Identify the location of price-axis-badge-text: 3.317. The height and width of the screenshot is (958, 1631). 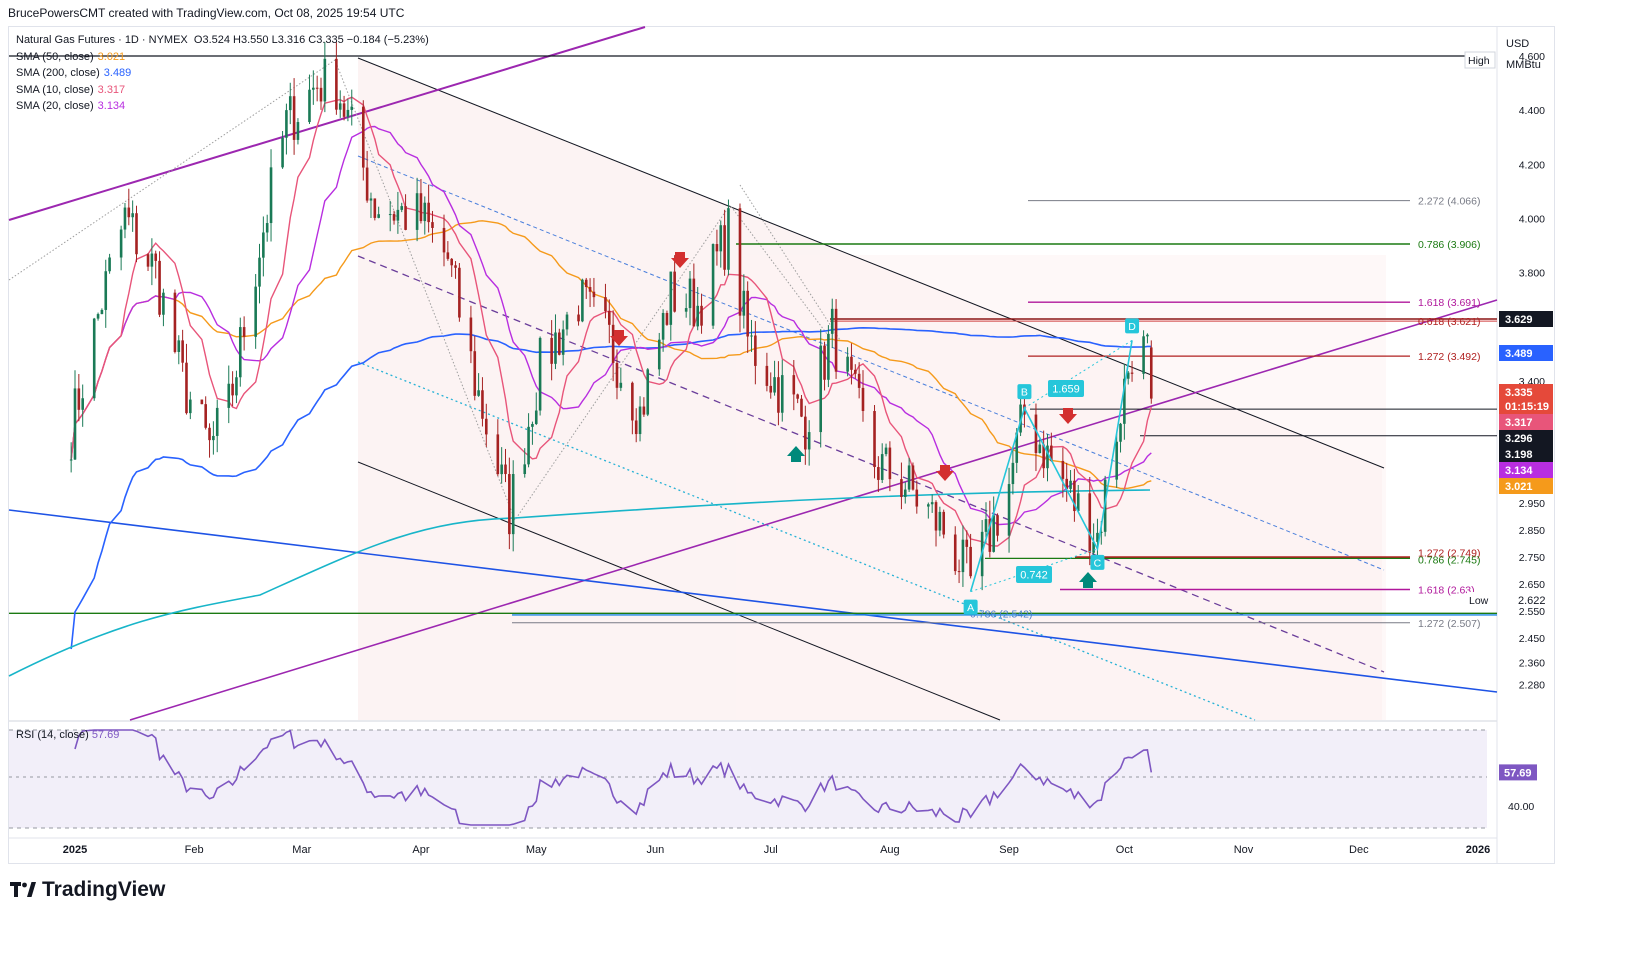
(1519, 423).